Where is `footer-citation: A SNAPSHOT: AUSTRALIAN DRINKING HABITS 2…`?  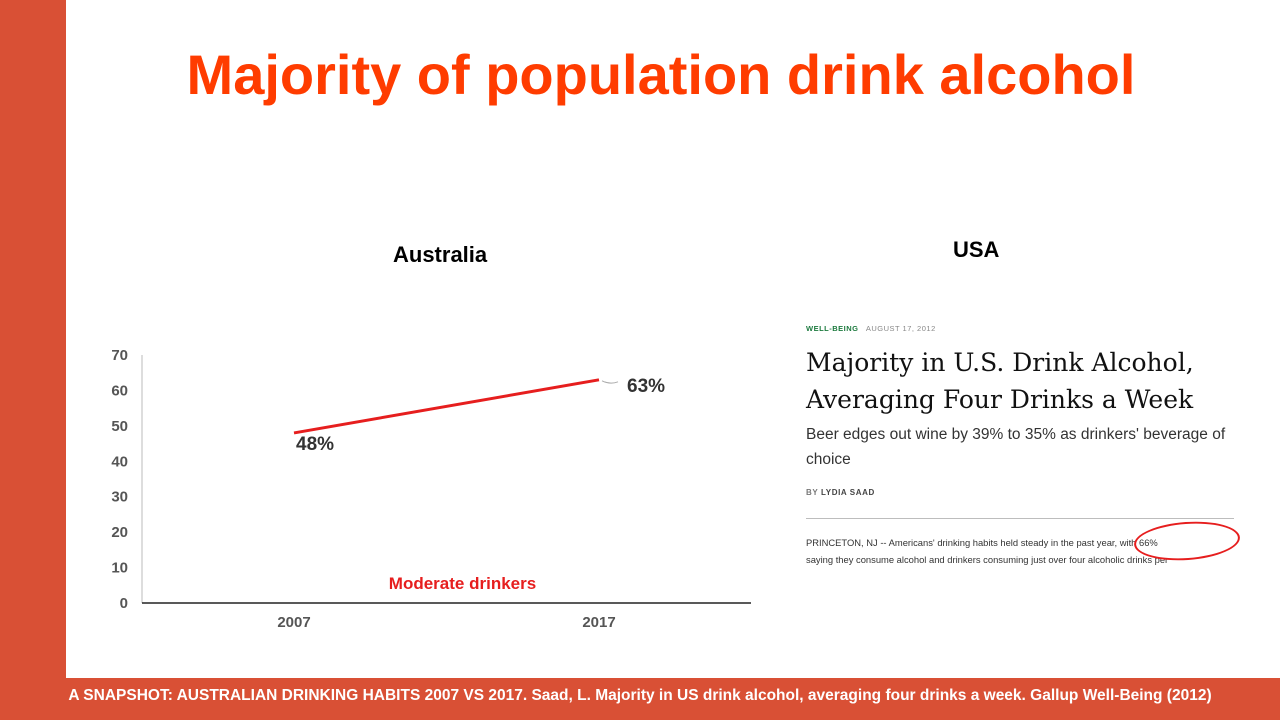 footer-citation: A SNAPSHOT: AUSTRALIAN DRINKING HABITS 2… is located at coordinates (640, 699).